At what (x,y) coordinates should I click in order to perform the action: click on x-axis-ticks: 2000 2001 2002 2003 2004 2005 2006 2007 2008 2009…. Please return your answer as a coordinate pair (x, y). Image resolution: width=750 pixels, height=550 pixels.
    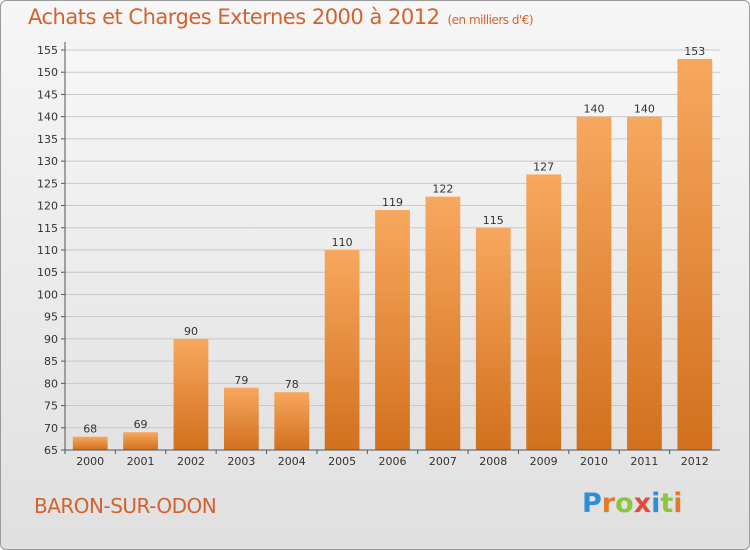
    Looking at the image, I should click on (386, 459).